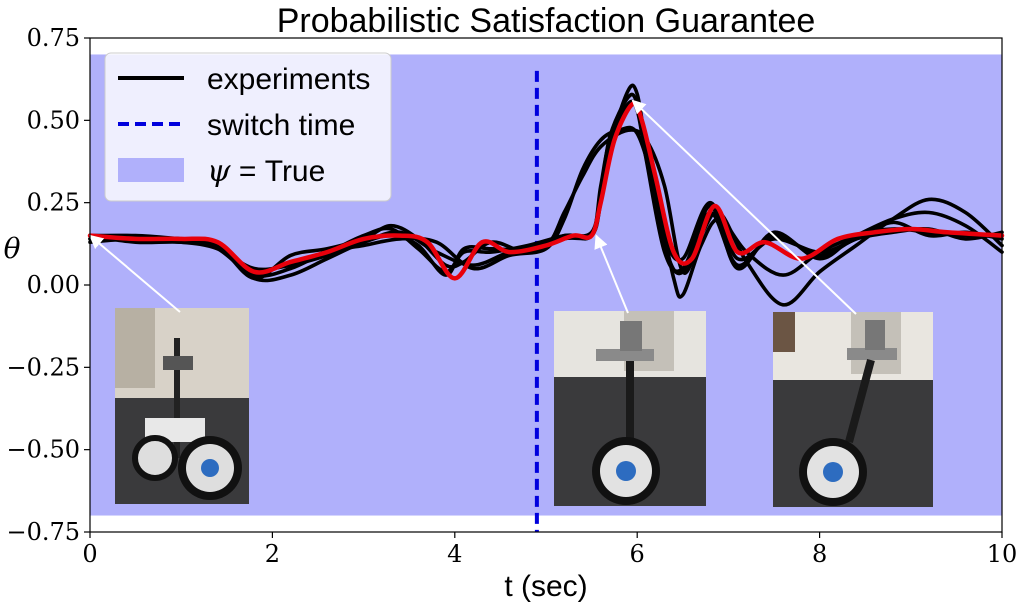  Describe the element at coordinates (12, 248) in the screenshot. I see `y-axis-label: θ` at that location.